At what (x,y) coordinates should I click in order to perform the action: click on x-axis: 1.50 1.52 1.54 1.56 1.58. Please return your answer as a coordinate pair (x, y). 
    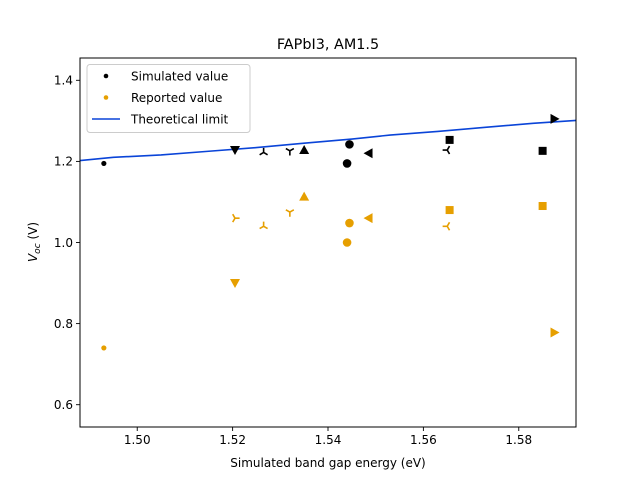
    Looking at the image, I should click on (328, 437).